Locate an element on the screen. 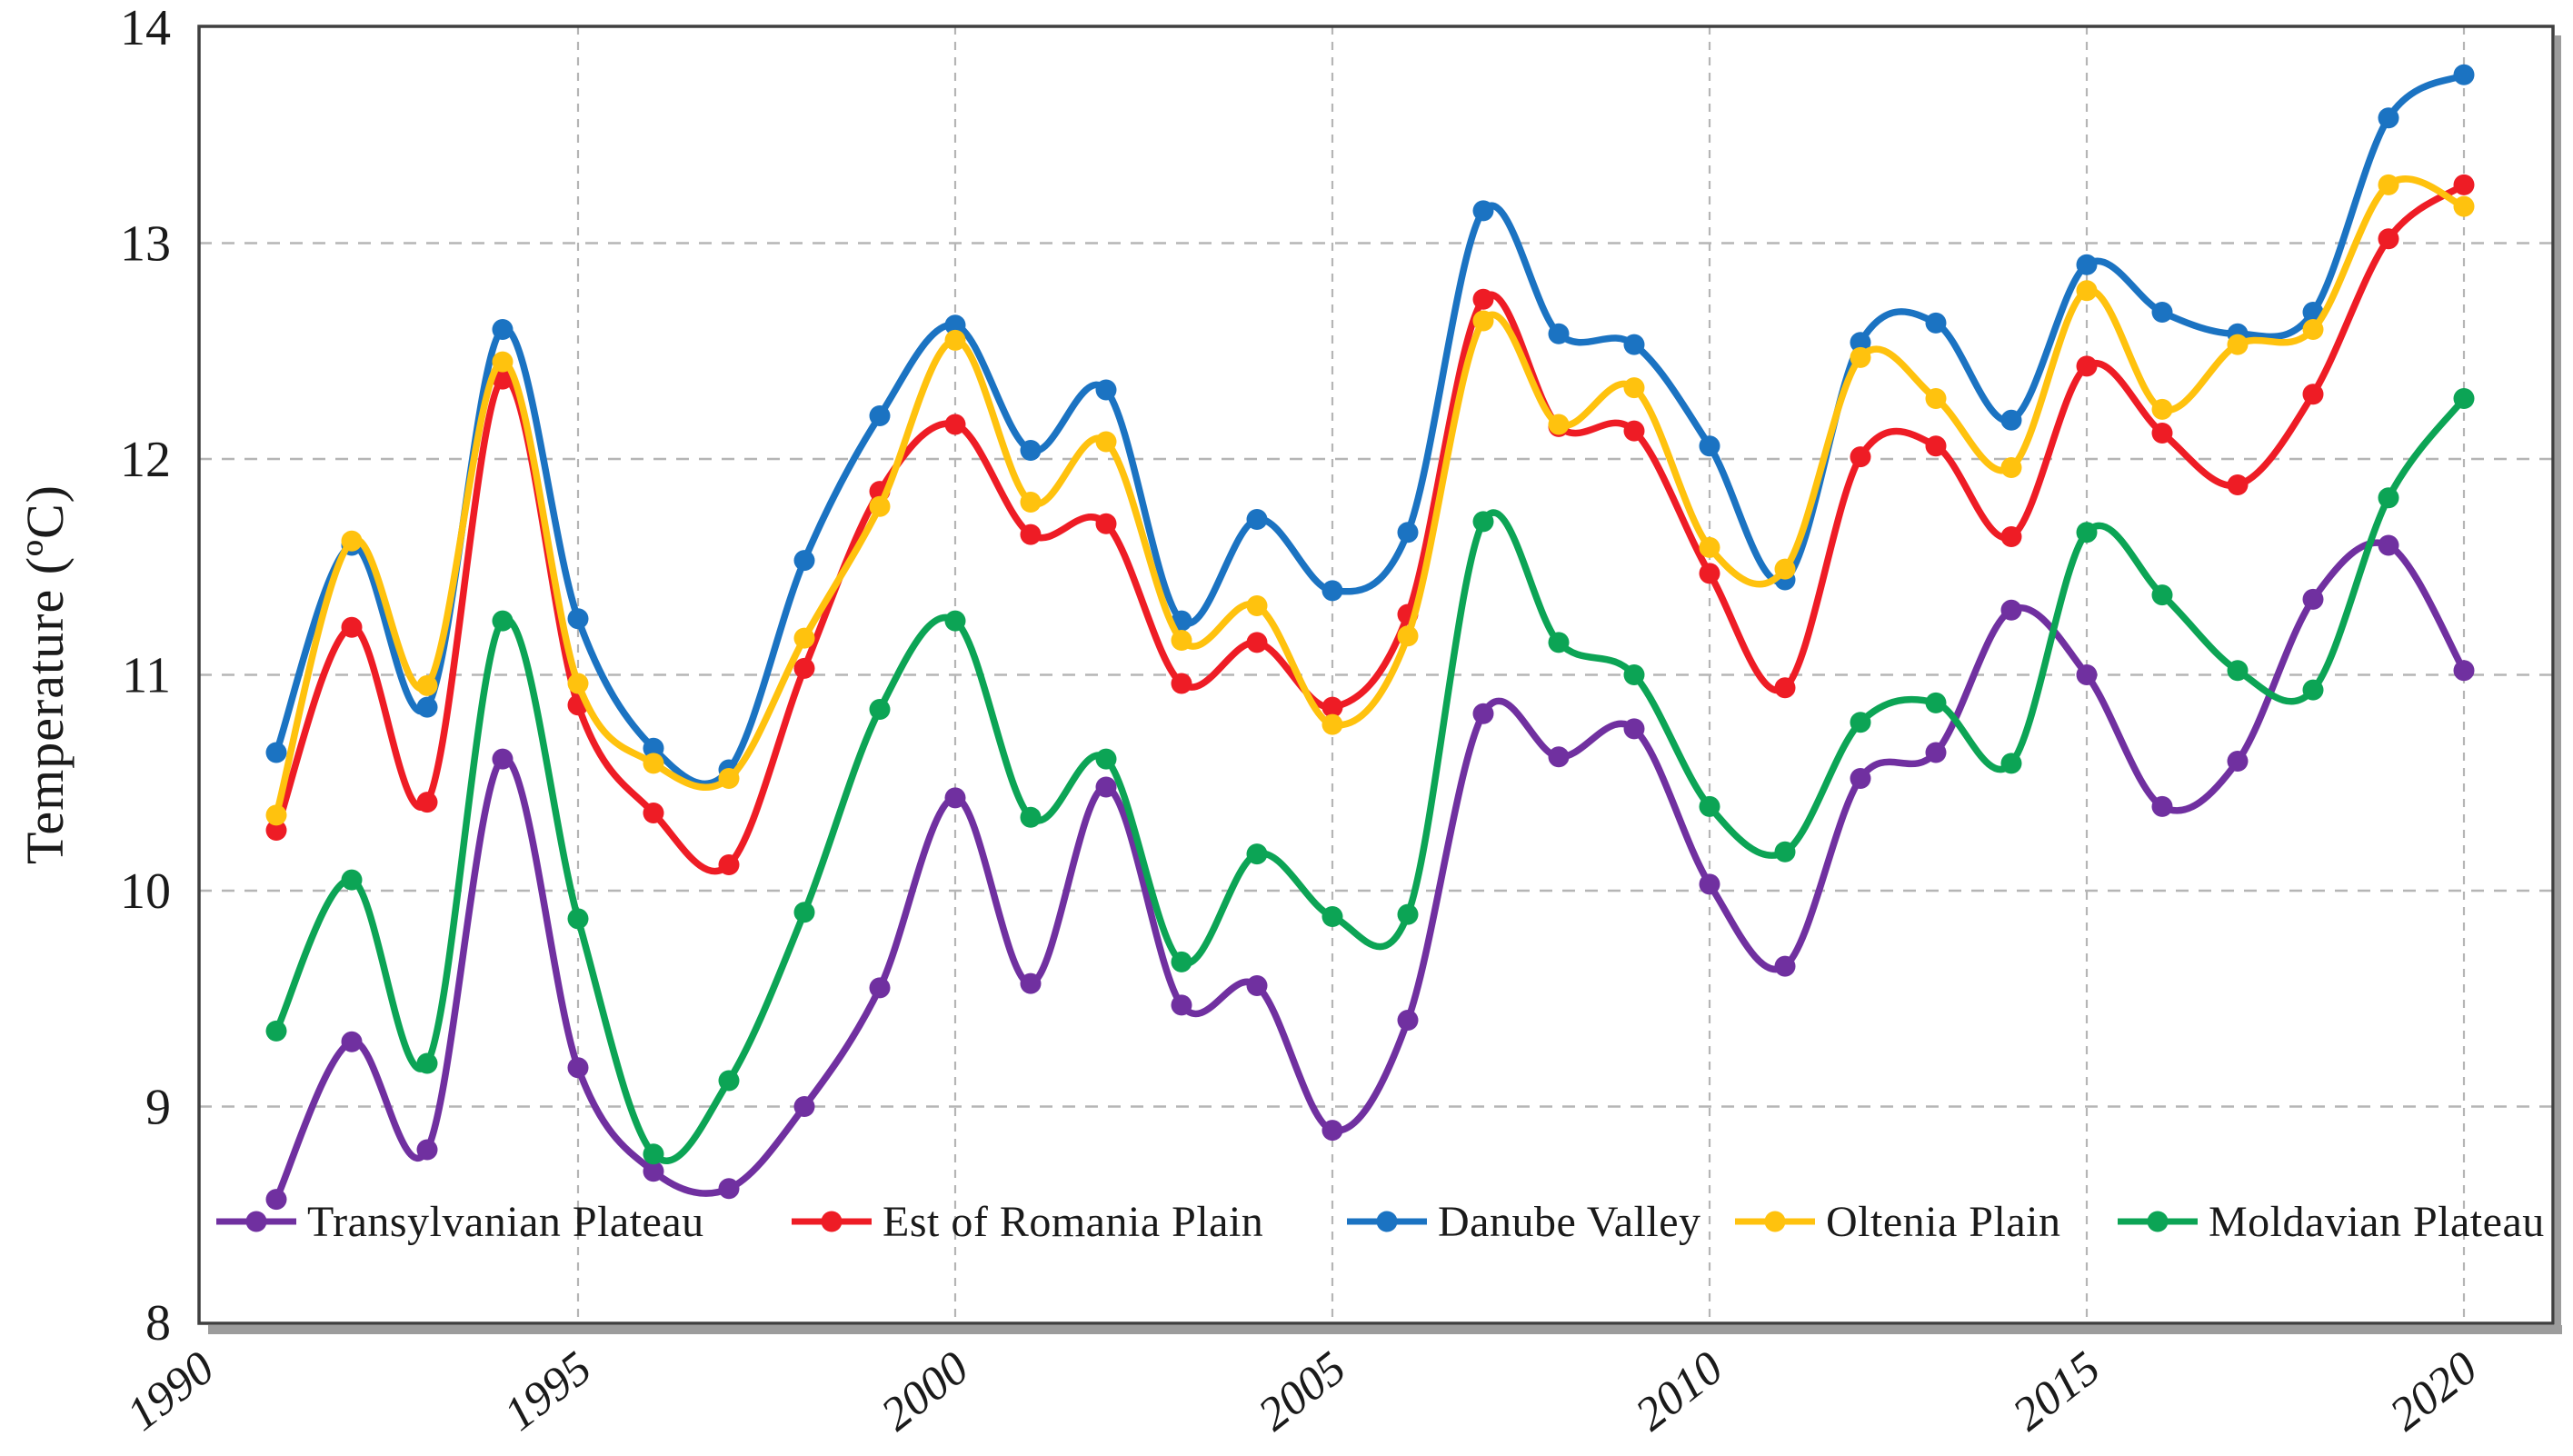 This screenshot has height=1456, width=2573. x-tick-label: 1995 is located at coordinates (547, 1392).